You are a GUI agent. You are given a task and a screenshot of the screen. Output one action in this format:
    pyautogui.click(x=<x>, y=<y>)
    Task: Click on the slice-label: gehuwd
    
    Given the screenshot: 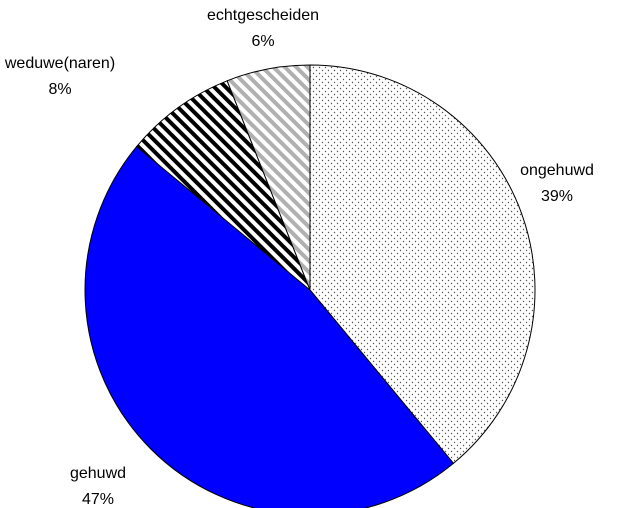 What is the action you would take?
    pyautogui.click(x=98, y=473)
    